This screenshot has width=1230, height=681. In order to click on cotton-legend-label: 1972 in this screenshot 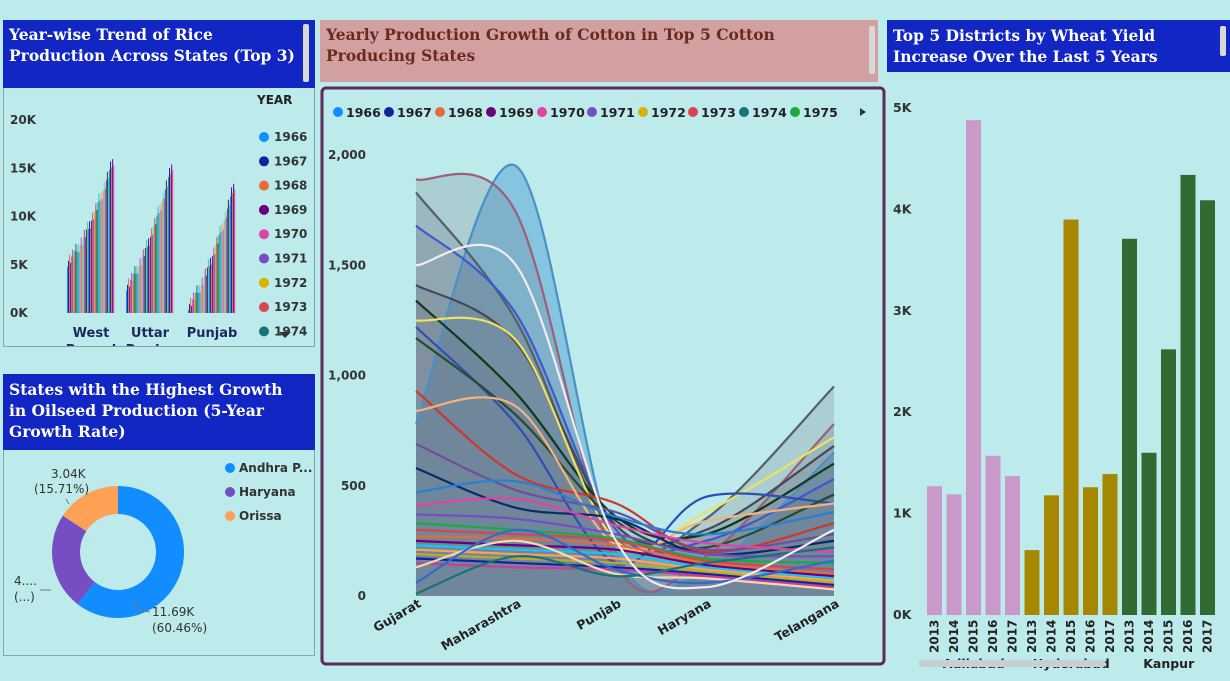, I will do `click(668, 112)`.